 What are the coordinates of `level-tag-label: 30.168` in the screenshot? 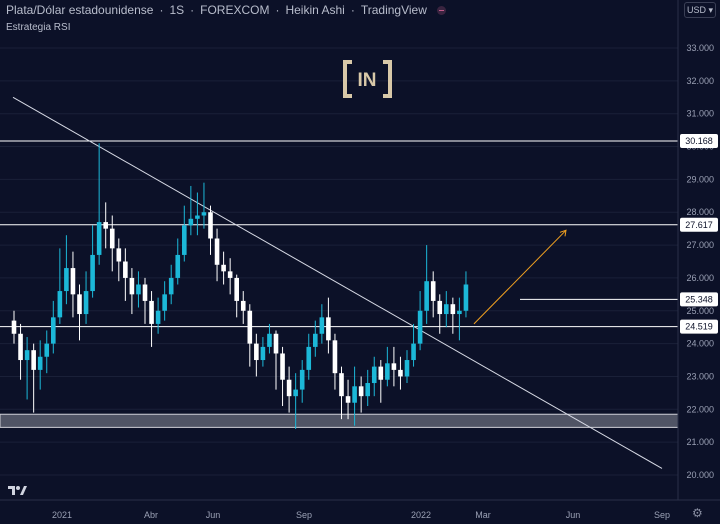 It's located at (699, 141).